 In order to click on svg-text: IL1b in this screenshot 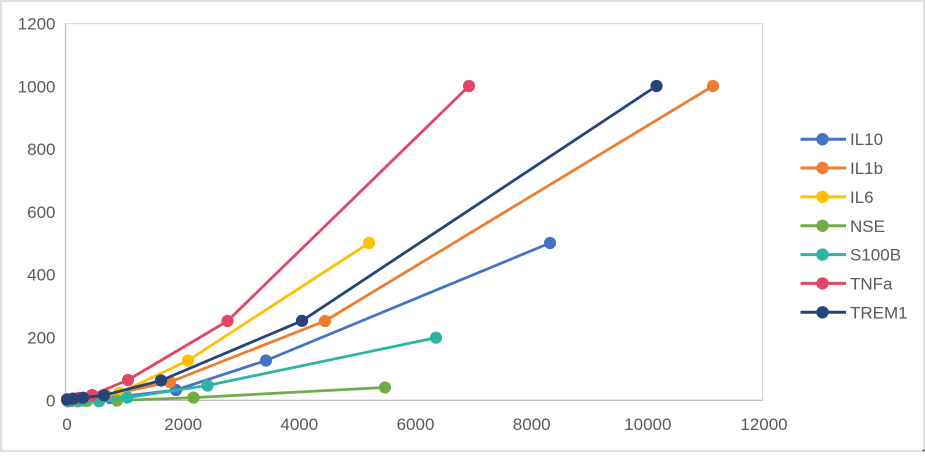, I will do `click(866, 168)`.